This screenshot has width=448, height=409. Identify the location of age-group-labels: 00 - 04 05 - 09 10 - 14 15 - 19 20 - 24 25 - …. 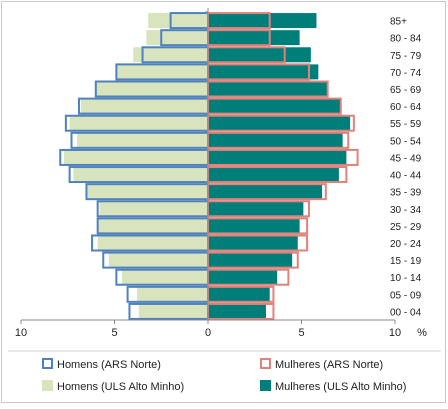
(406, 168).